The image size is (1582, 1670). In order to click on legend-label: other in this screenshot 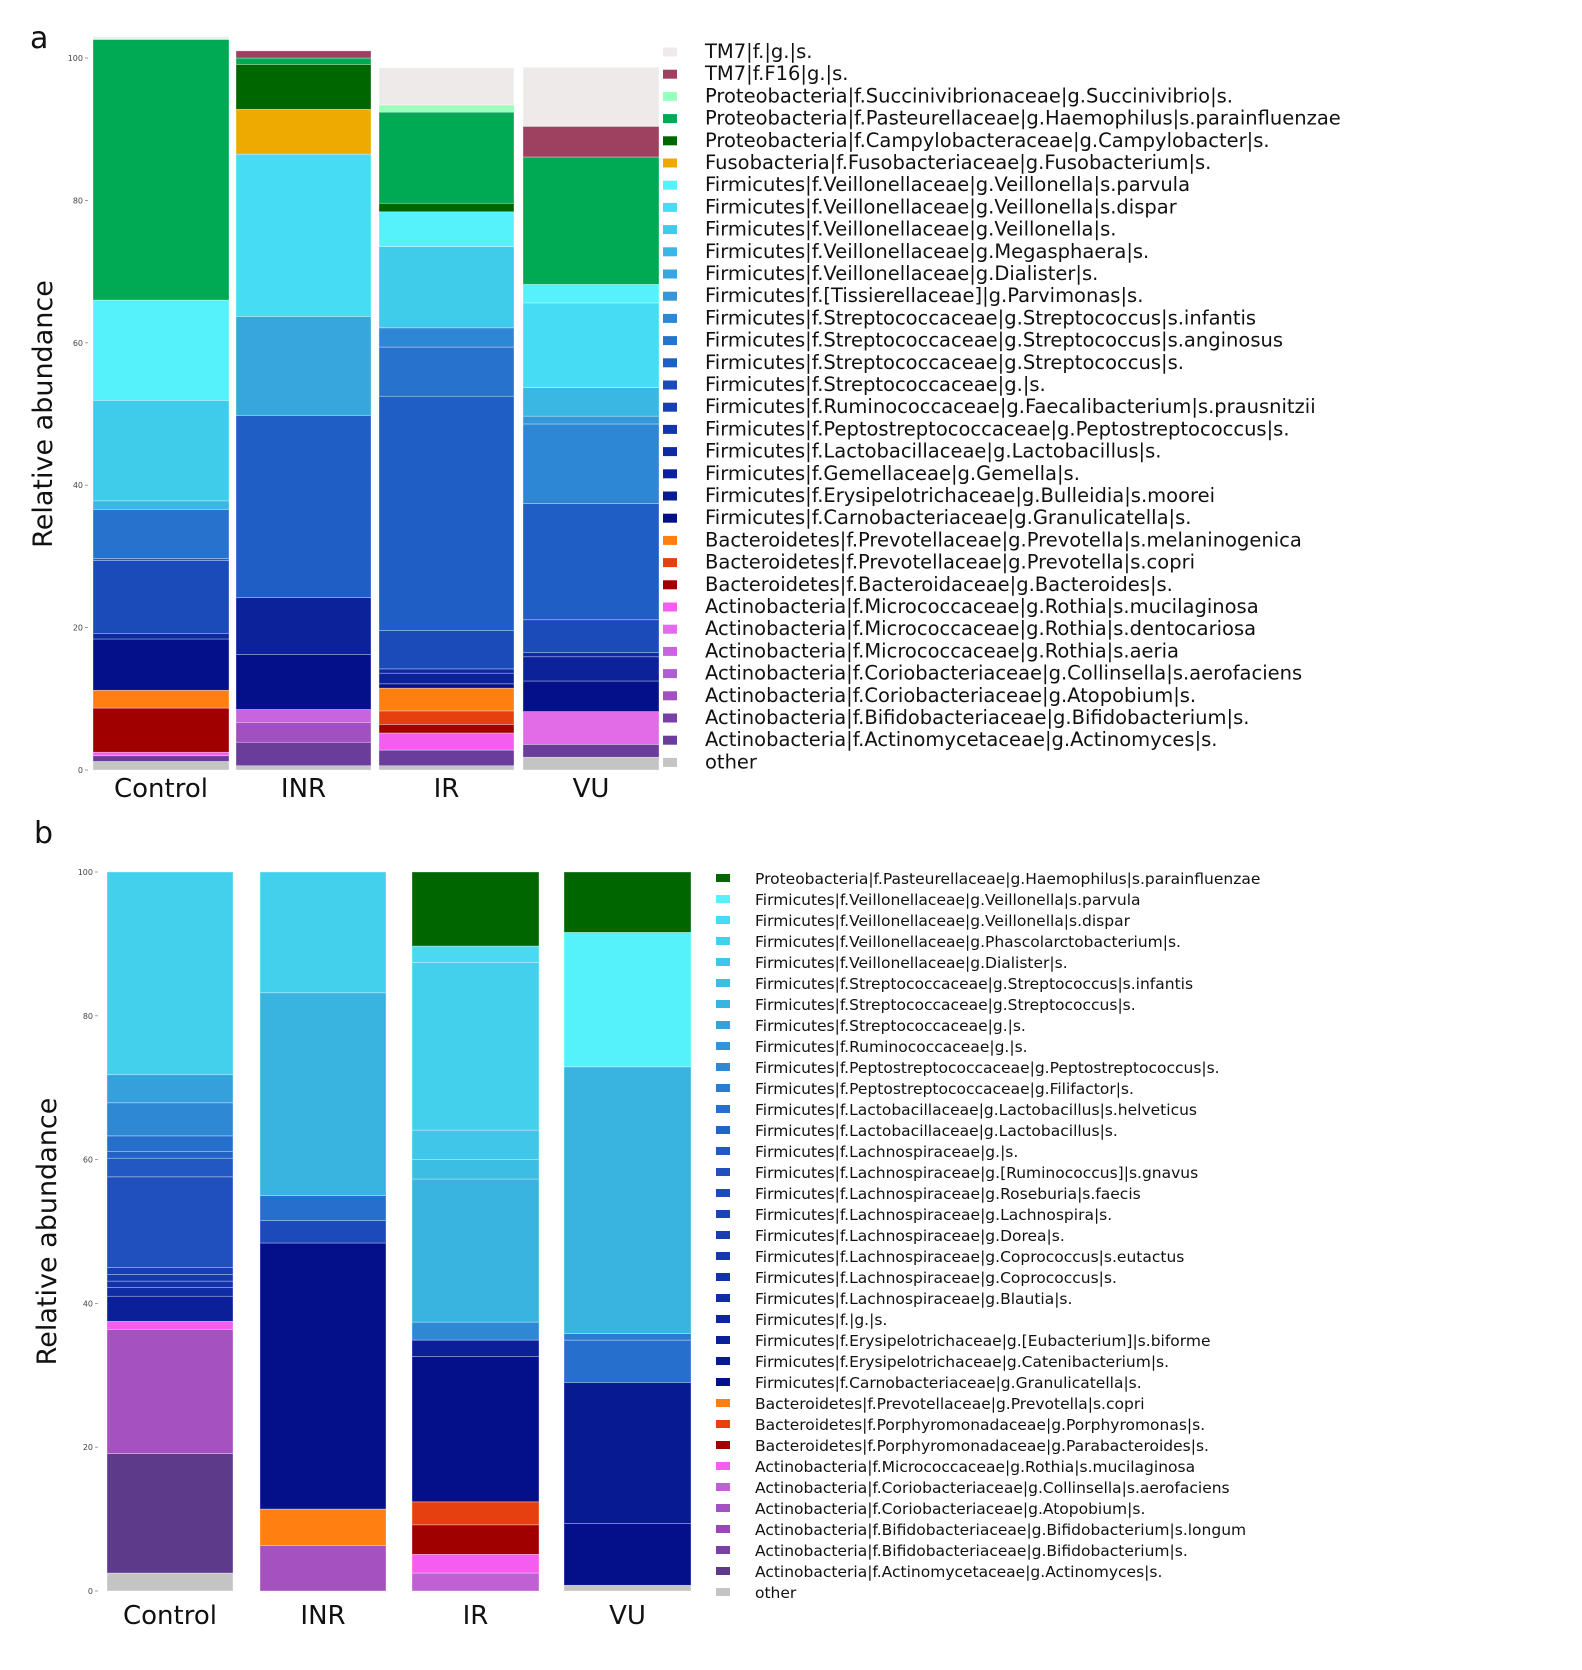, I will do `click(776, 1593)`.